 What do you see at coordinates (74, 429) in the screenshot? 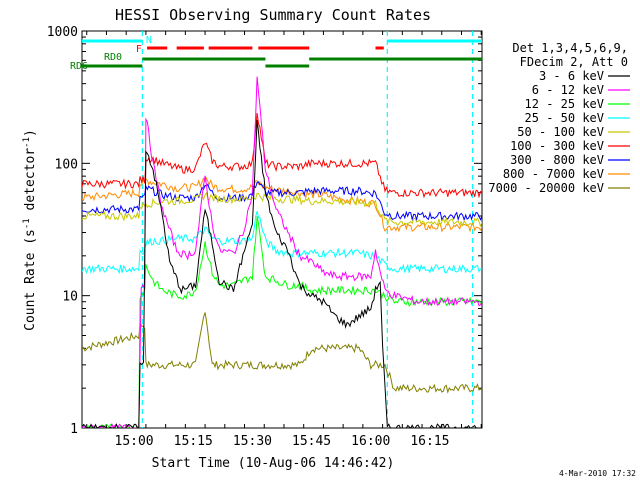
I see `y-tick-label: 1` at bounding box center [74, 429].